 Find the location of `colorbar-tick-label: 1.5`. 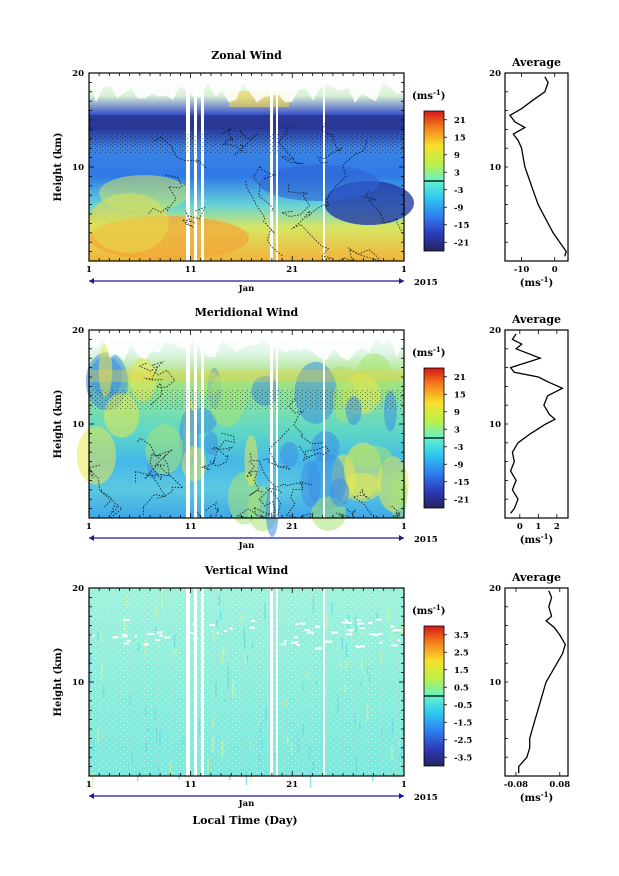

colorbar-tick-label: 1.5 is located at coordinates (461, 671).